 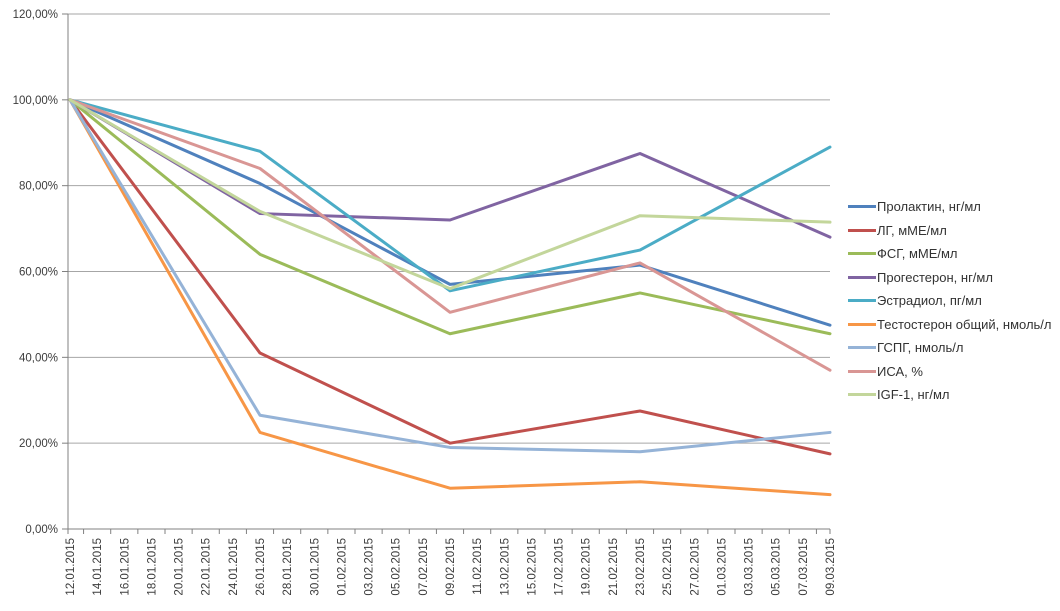 What do you see at coordinates (641, 567) in the screenshot?
I see `x-tick-label: 23.02.2015` at bounding box center [641, 567].